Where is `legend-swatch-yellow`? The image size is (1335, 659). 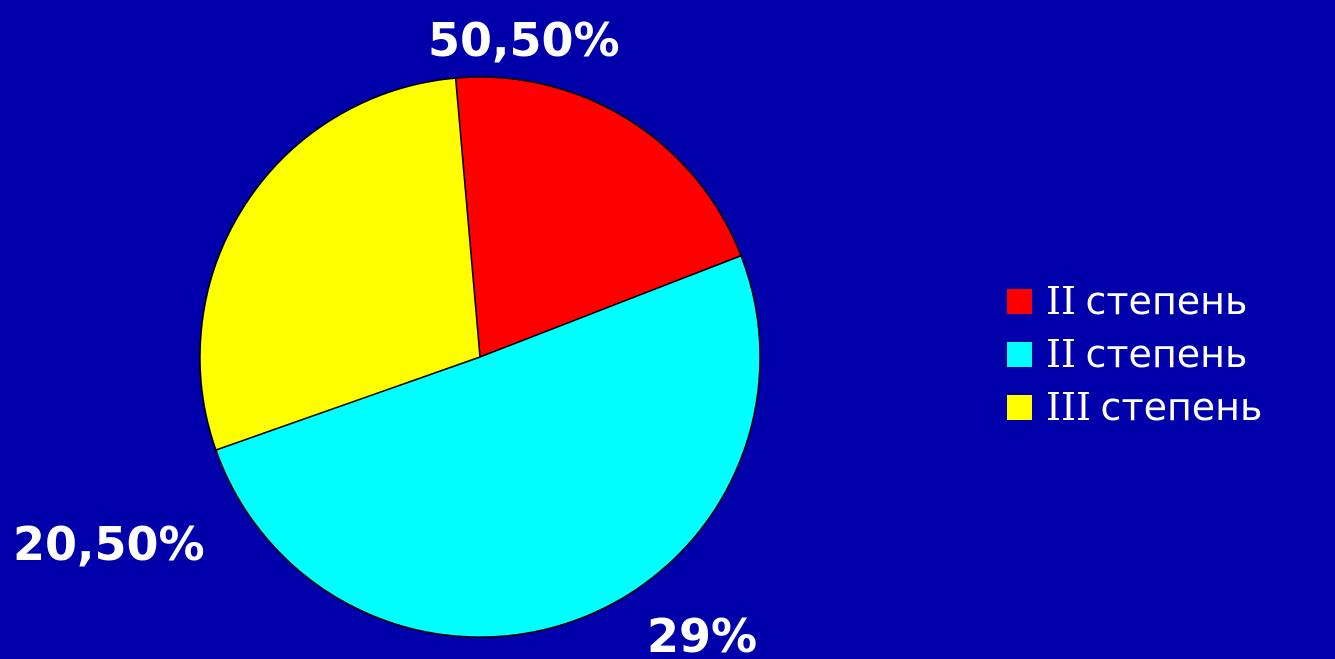
legend-swatch-yellow is located at coordinates (1019, 407).